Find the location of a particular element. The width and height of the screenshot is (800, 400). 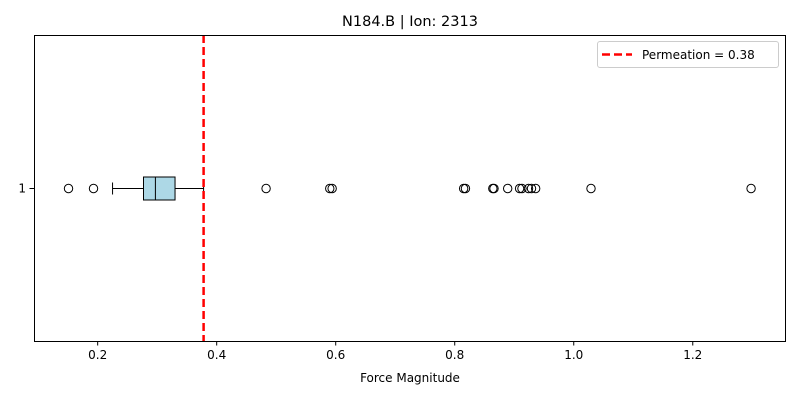

x-tick-label: 0.4 is located at coordinates (216, 355).